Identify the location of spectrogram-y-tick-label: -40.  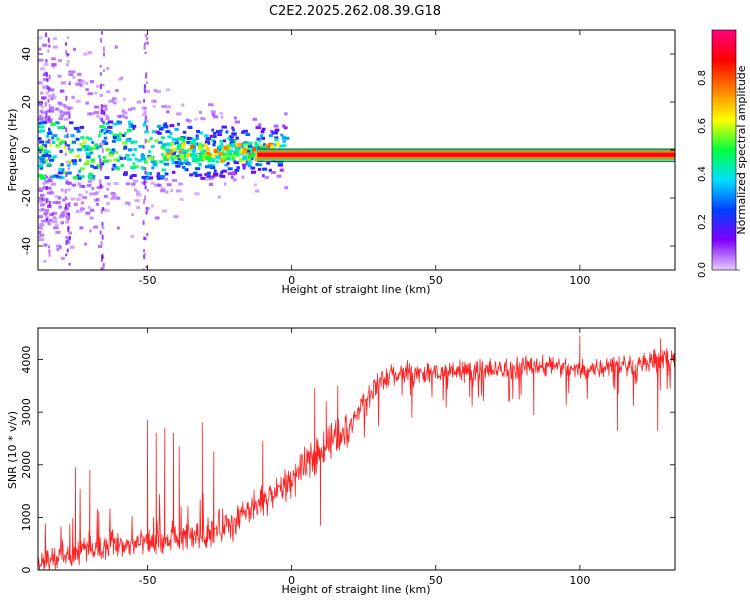
(26, 246).